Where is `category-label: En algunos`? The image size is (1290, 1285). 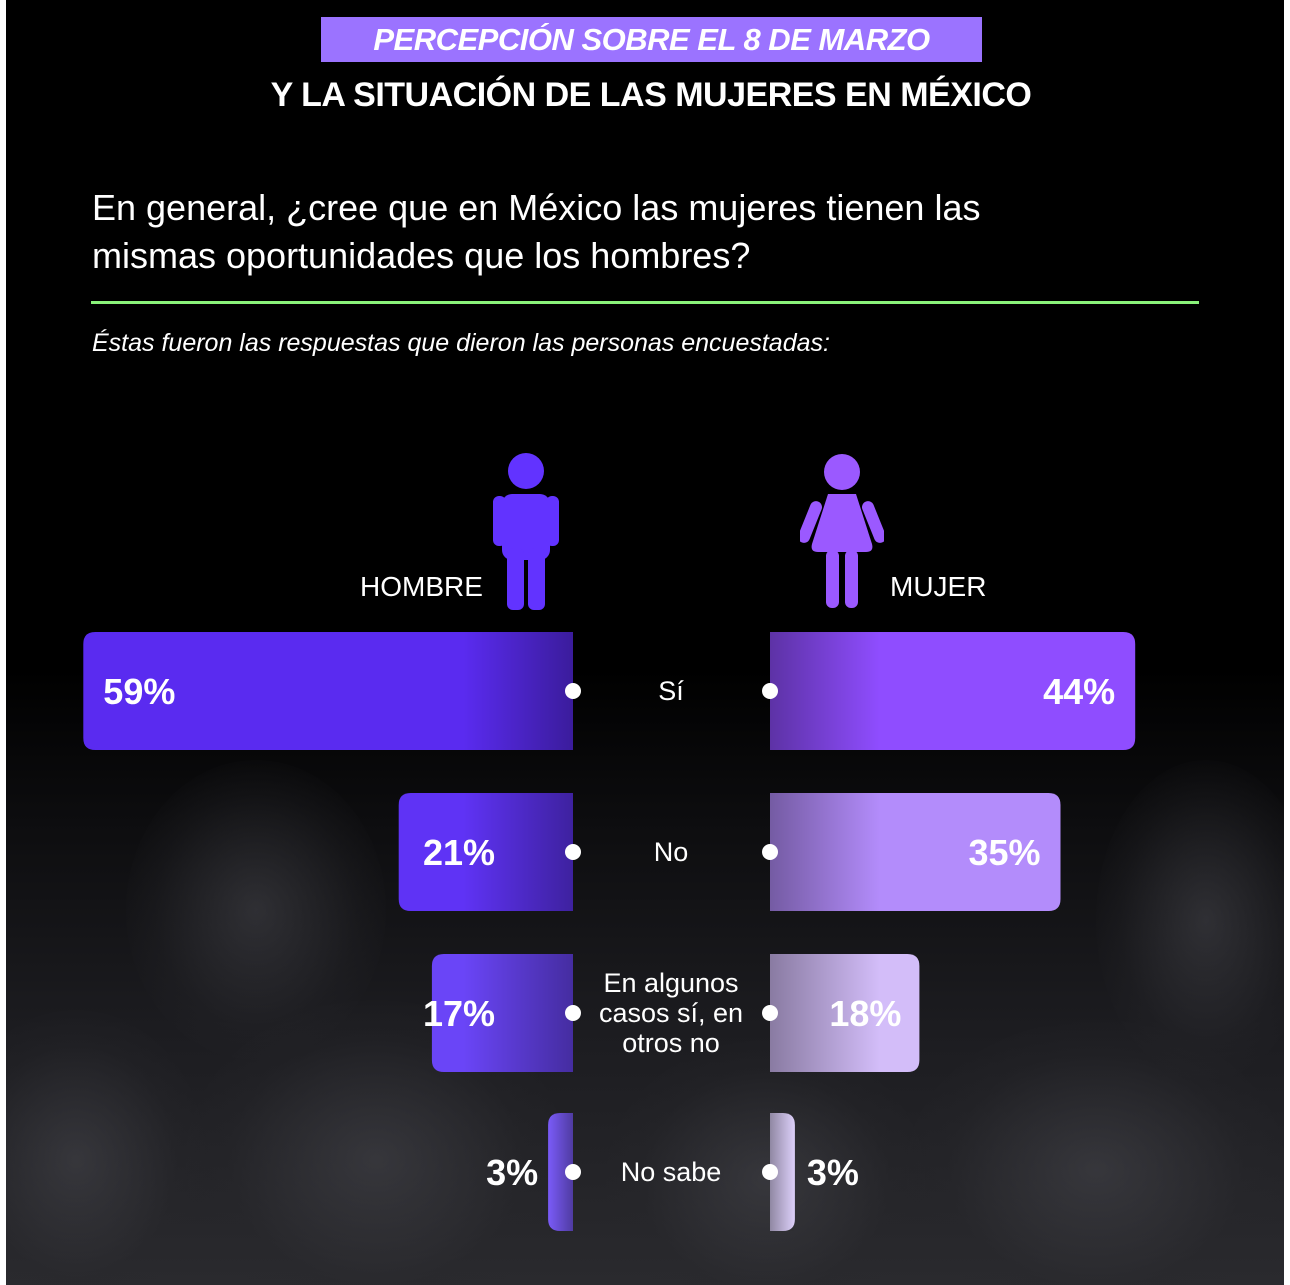
category-label: En algunos is located at coordinates (670, 983).